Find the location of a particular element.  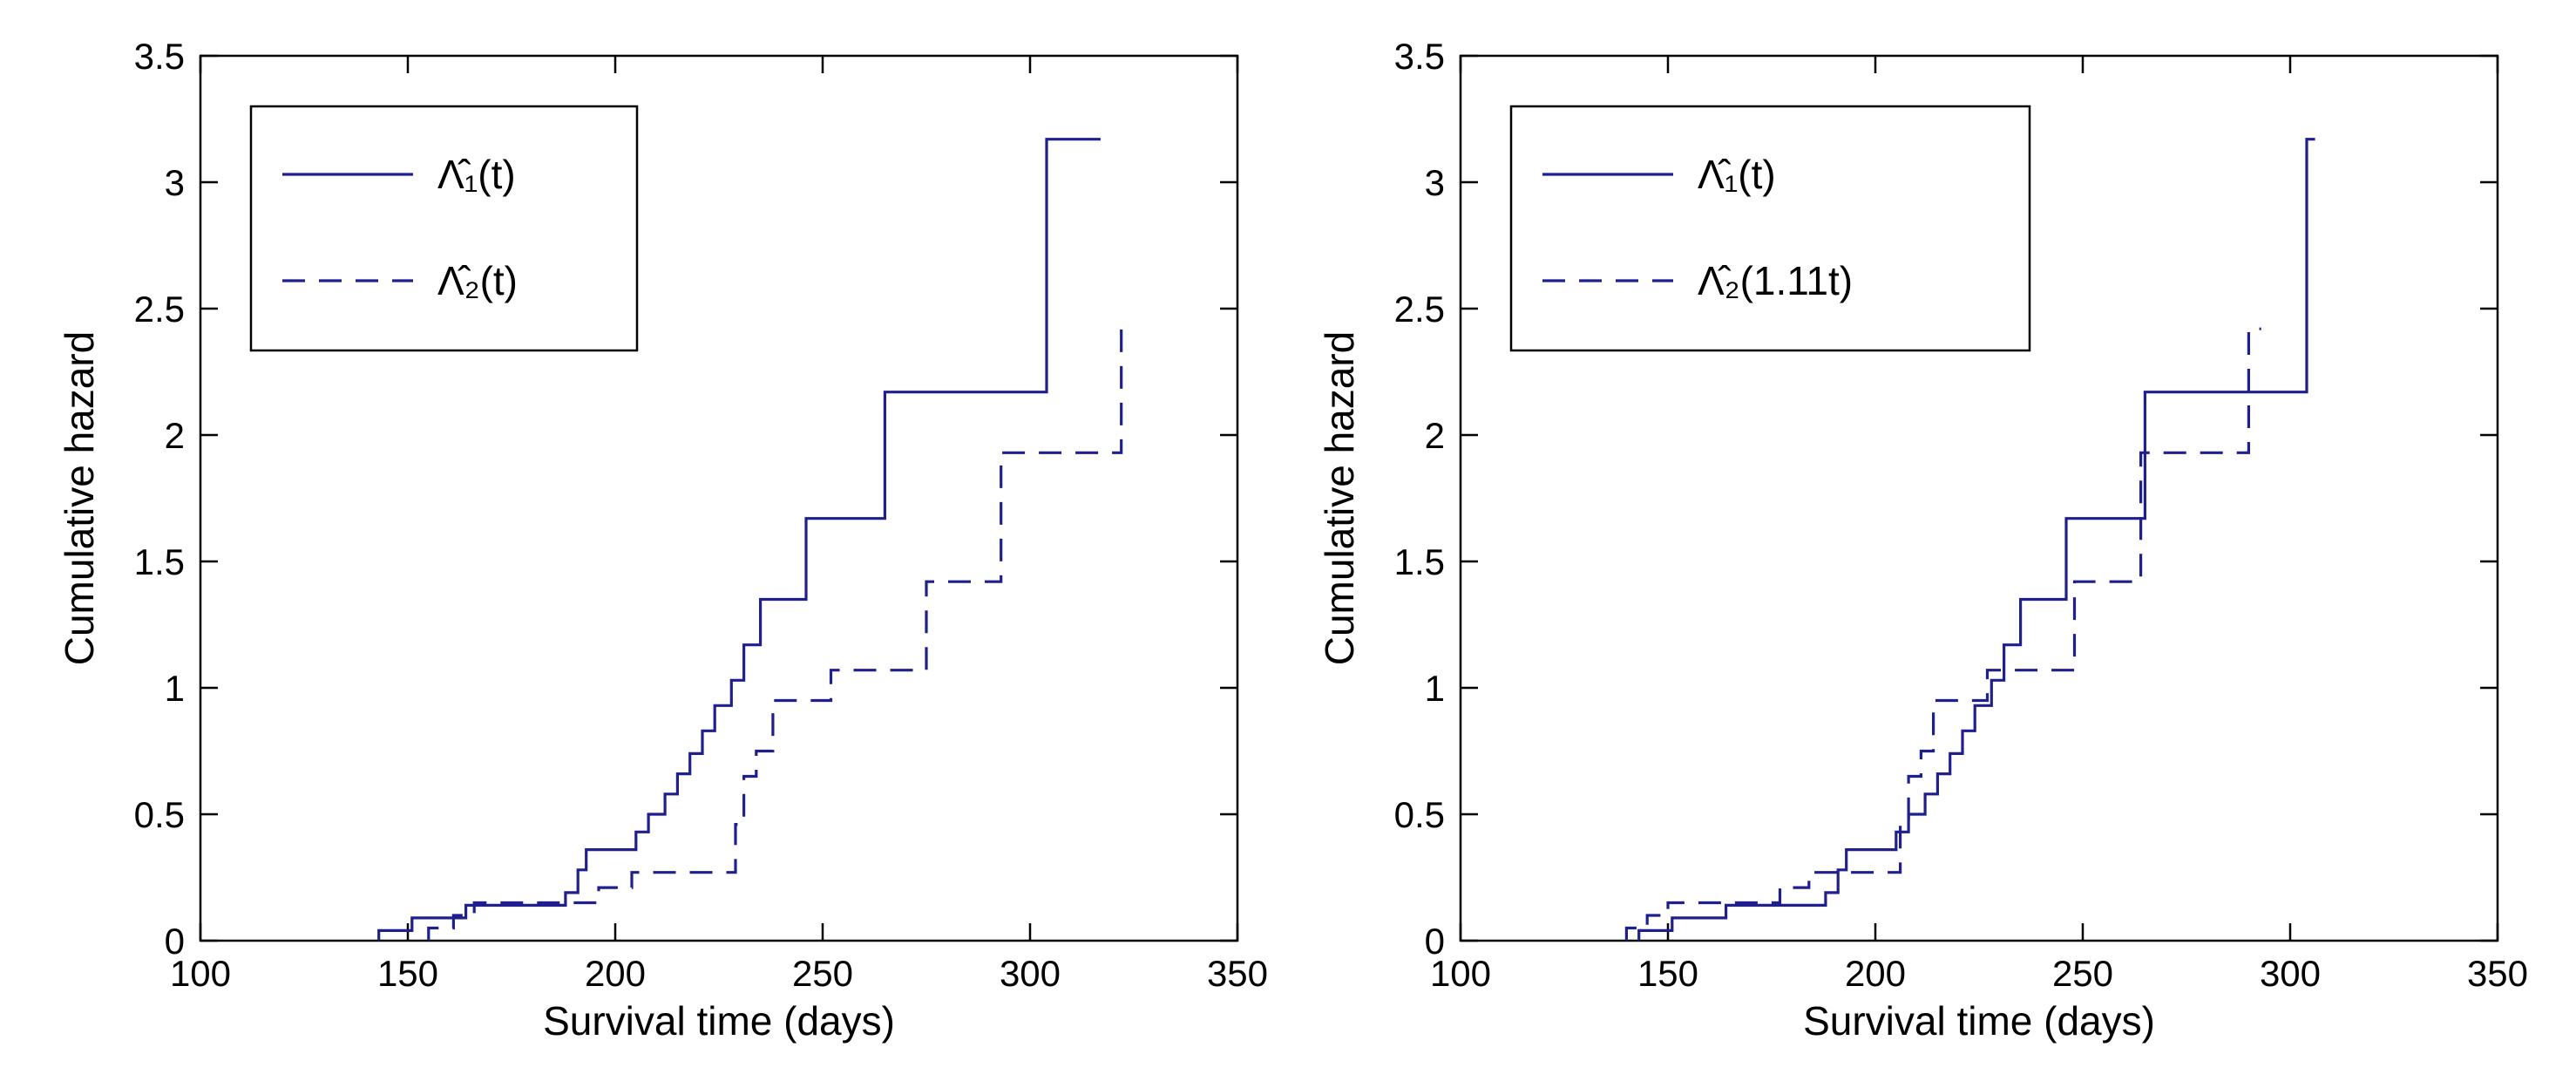

legend-label: Λ̂₂(1.11t) is located at coordinates (1776, 280).